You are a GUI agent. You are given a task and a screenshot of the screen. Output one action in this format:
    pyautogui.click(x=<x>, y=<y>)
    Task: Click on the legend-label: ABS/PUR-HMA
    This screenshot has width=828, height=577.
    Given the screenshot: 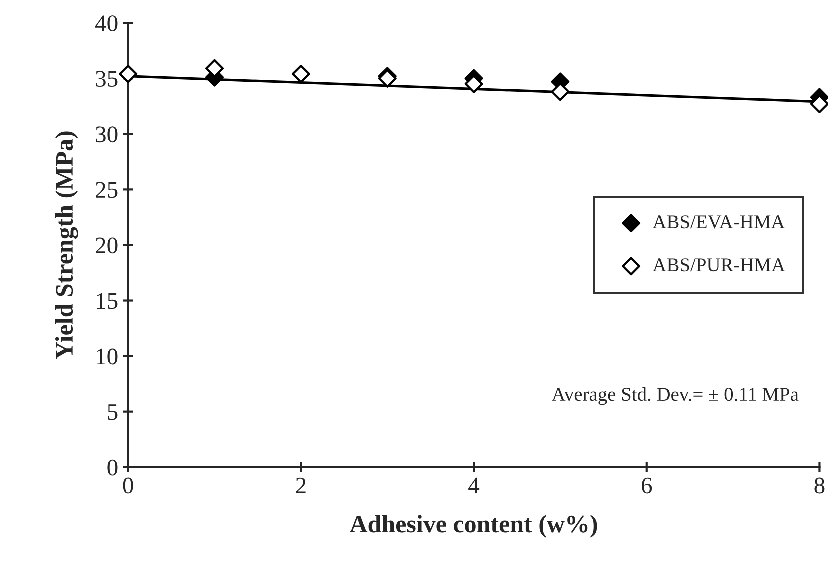 What is the action you would take?
    pyautogui.click(x=719, y=265)
    